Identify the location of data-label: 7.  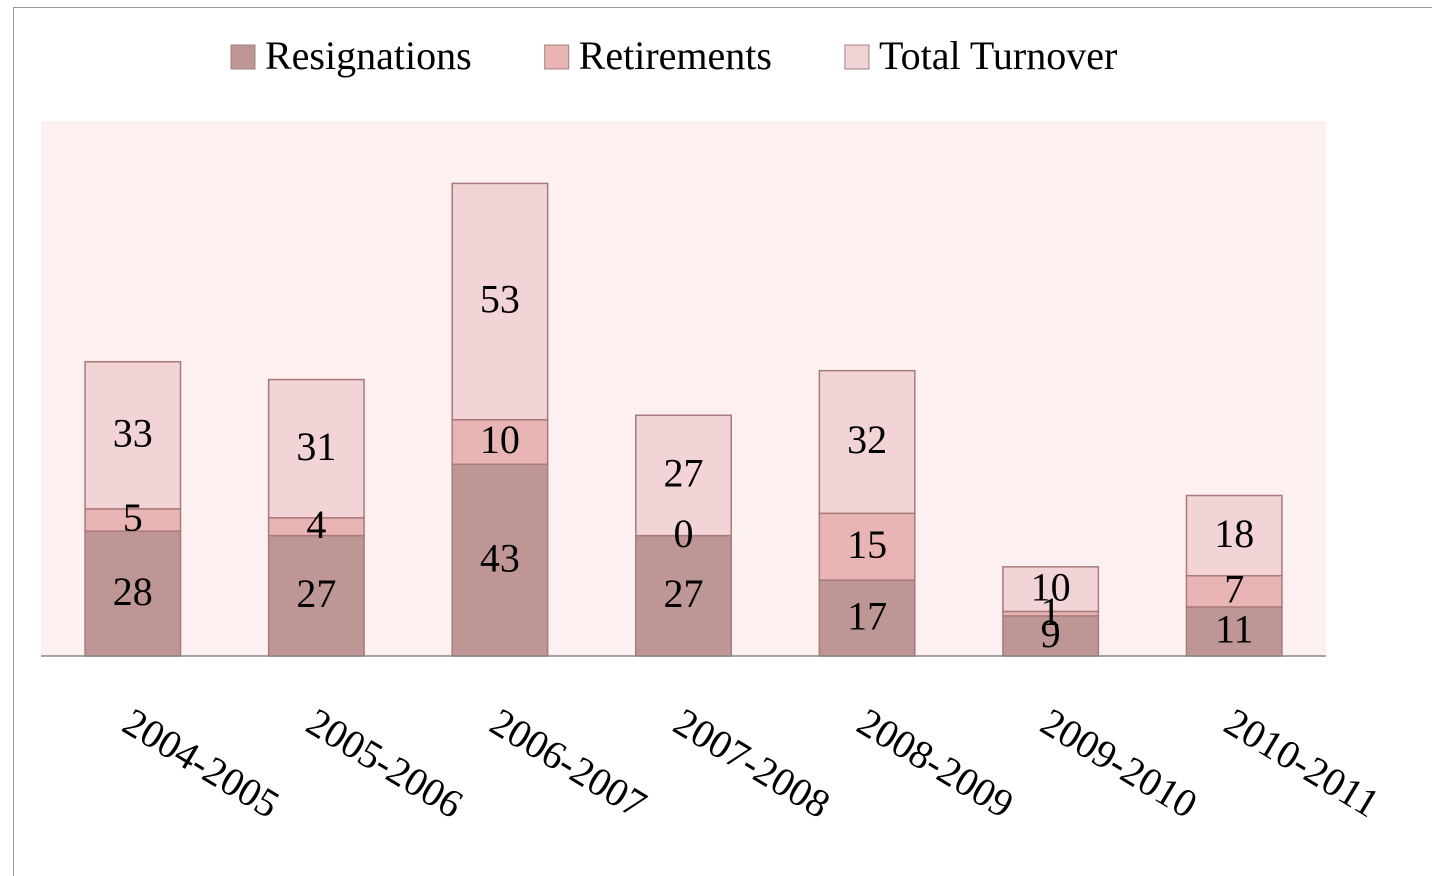
(1234, 589).